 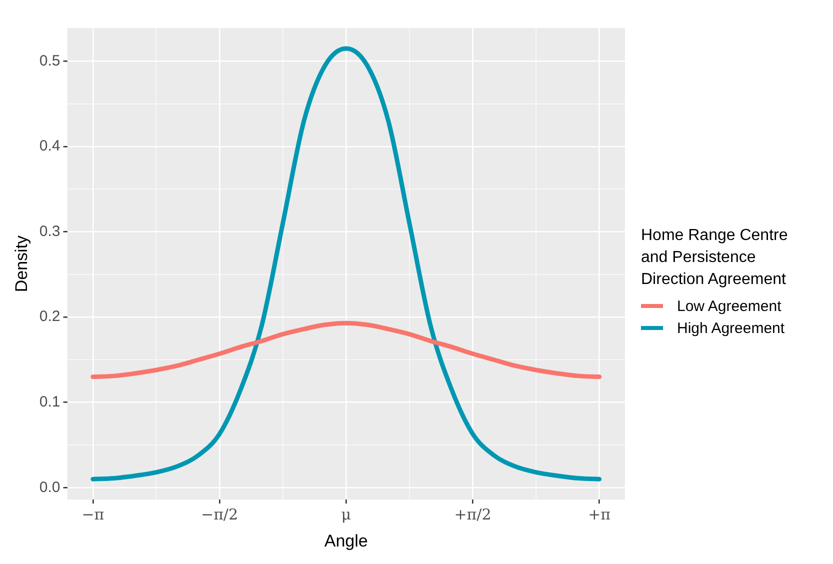 What do you see at coordinates (346, 514) in the screenshot?
I see `x-tick-label: μ` at bounding box center [346, 514].